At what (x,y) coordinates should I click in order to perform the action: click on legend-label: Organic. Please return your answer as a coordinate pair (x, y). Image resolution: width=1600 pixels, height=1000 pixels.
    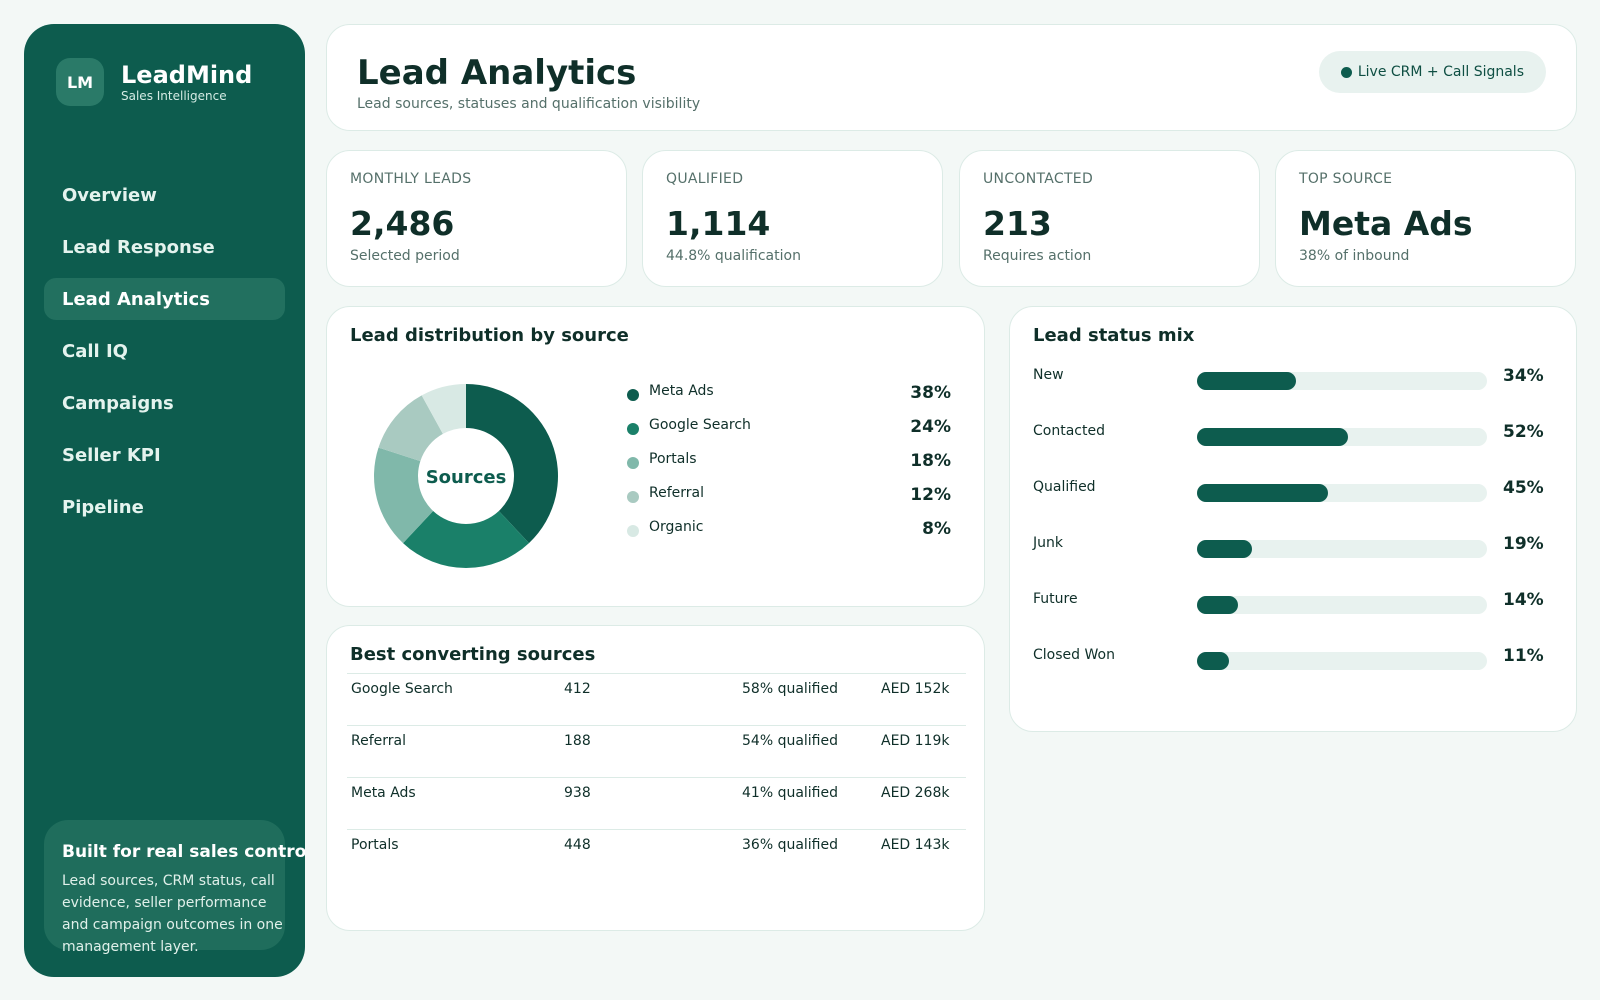
    Looking at the image, I should click on (676, 527).